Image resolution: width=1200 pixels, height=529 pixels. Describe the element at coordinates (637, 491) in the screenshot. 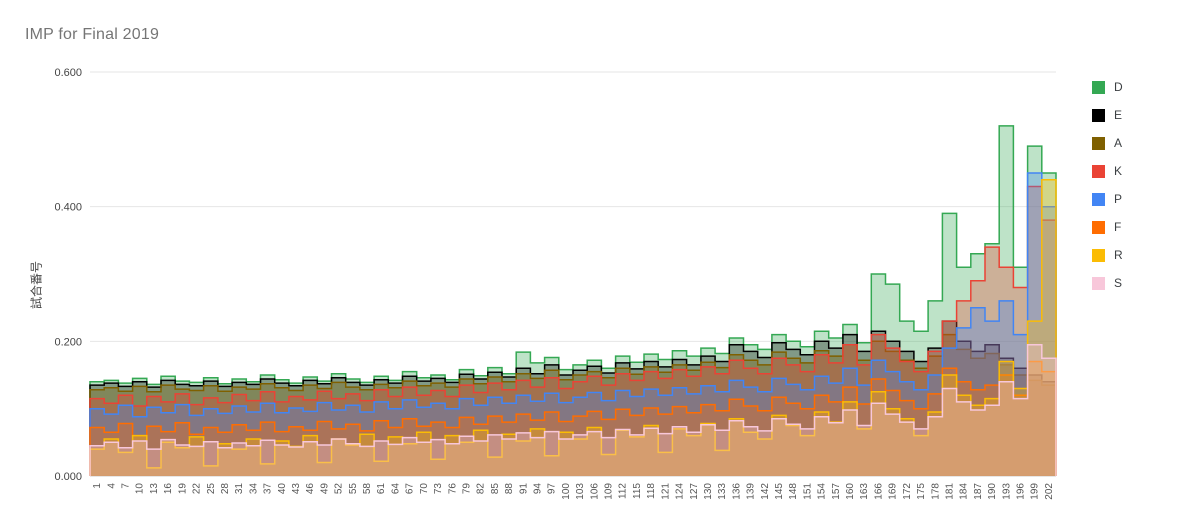

I see `x-axis-tick-label: 115` at that location.